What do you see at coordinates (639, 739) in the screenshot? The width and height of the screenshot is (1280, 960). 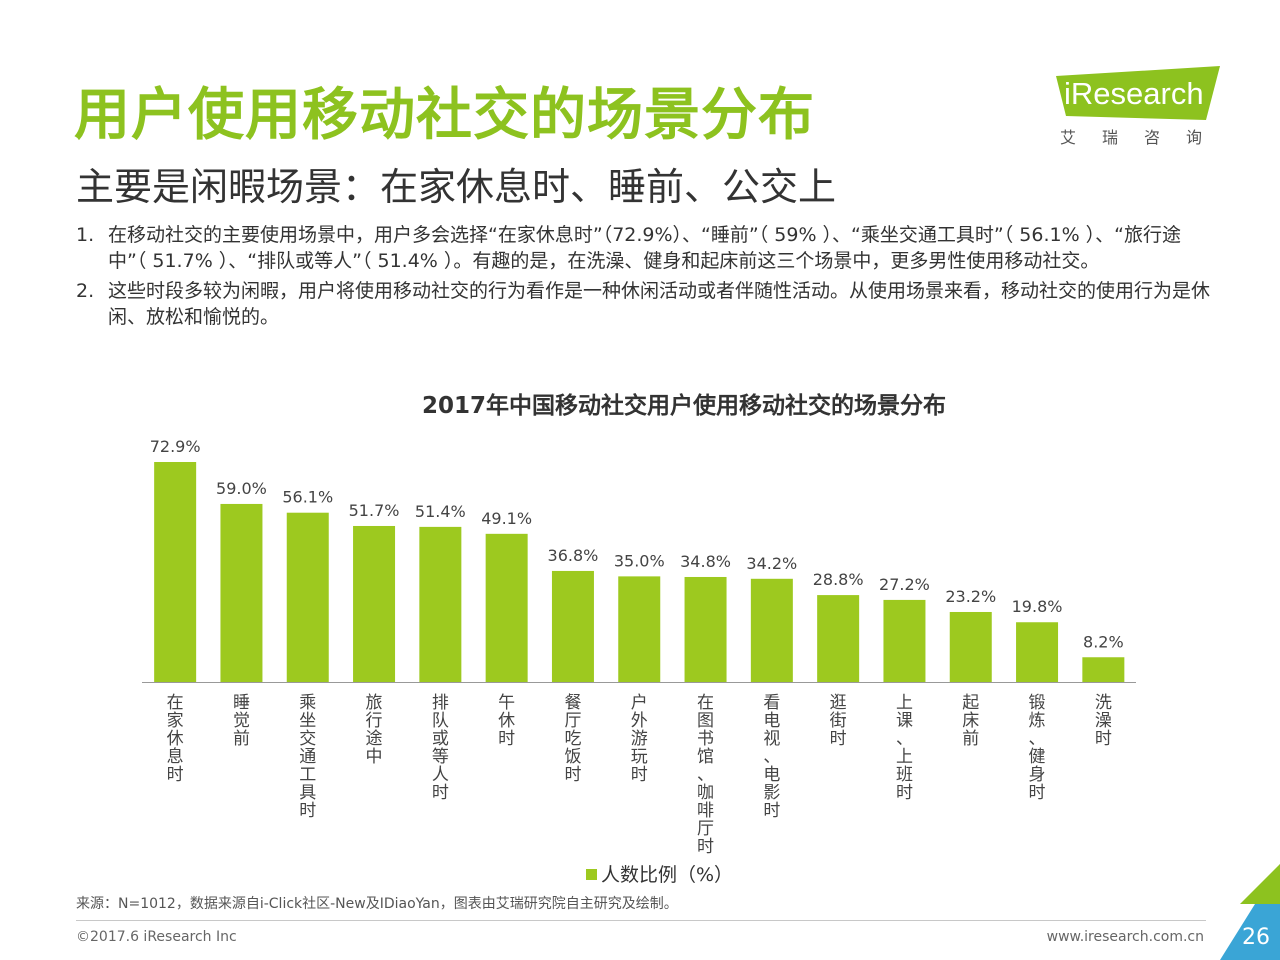 I see `category-label: 户外游玩时` at bounding box center [639, 739].